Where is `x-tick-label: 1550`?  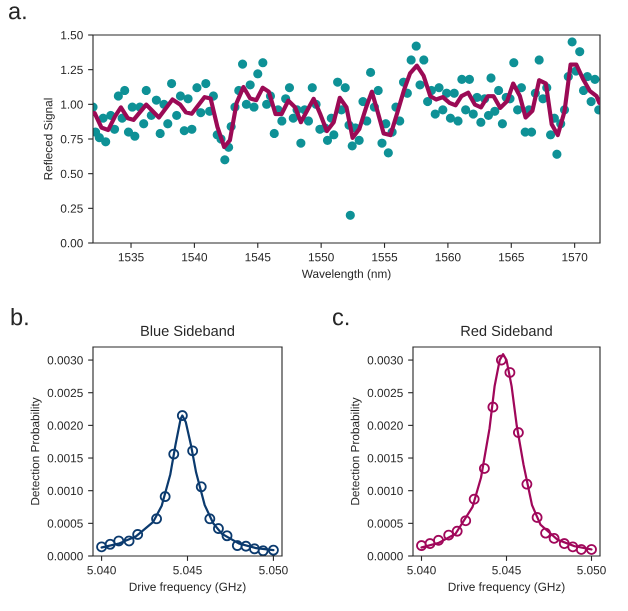 x-tick-label: 1550 is located at coordinates (321, 257).